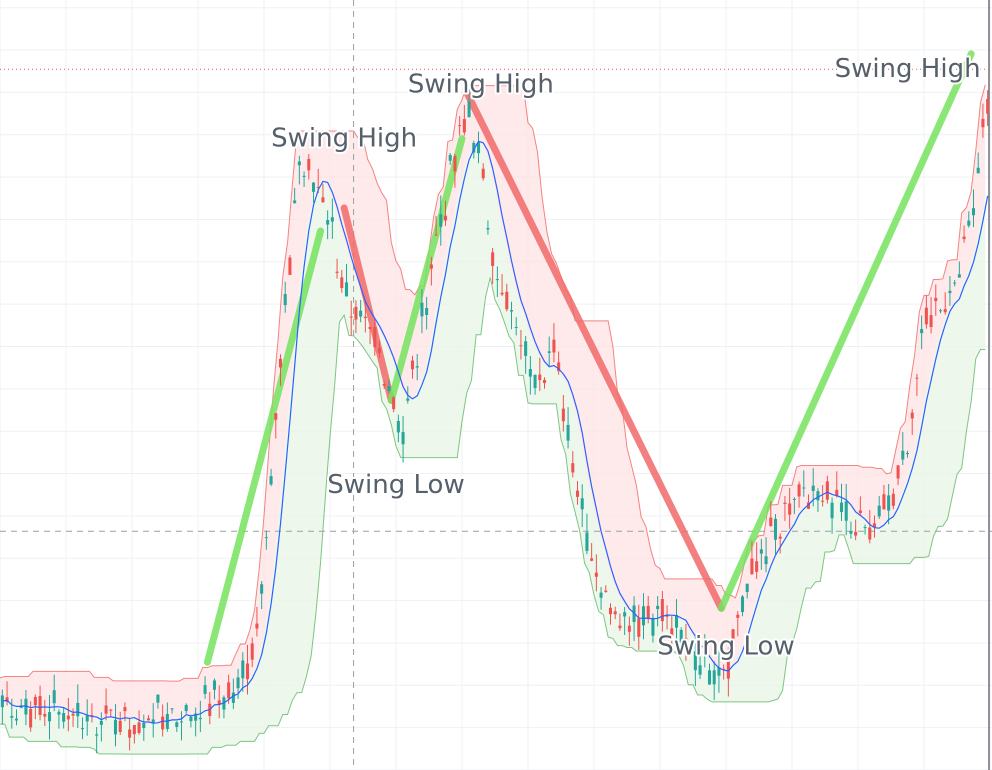 Image resolution: width=992 pixels, height=770 pixels. Describe the element at coordinates (264, 446) in the screenshot. I see `swing-up-line` at that location.